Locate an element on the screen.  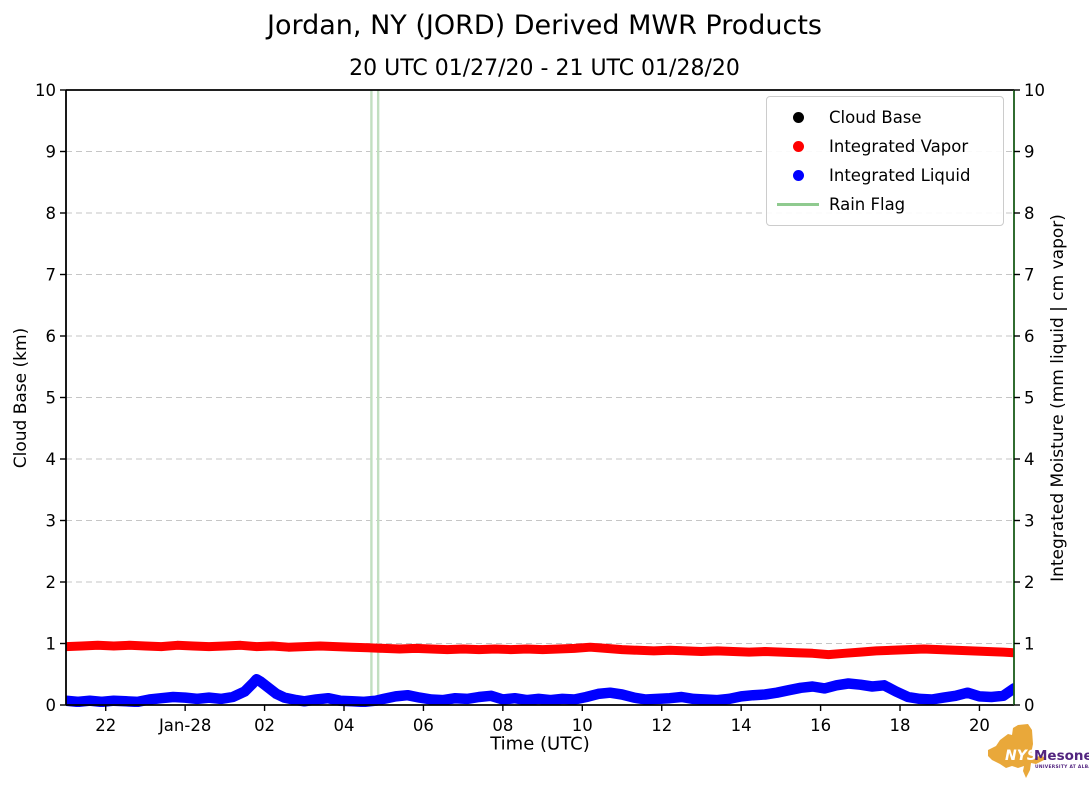
y-tick-left-8: 8 is located at coordinates (51, 213).